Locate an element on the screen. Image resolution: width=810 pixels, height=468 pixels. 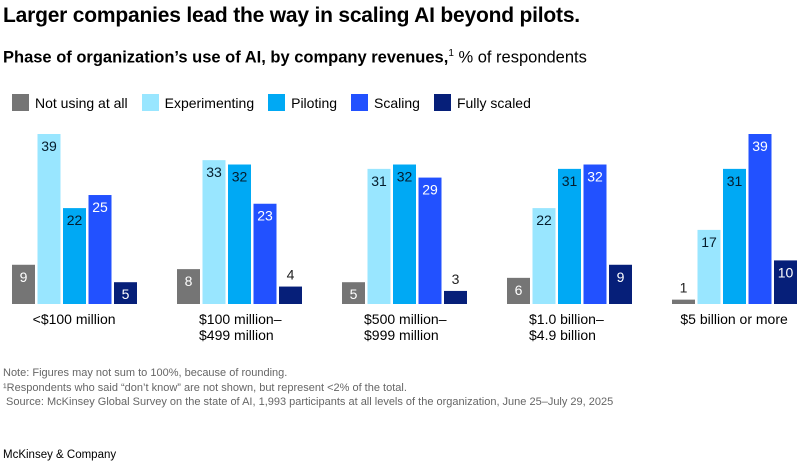
legend-item: Not using at all is located at coordinates (70, 102).